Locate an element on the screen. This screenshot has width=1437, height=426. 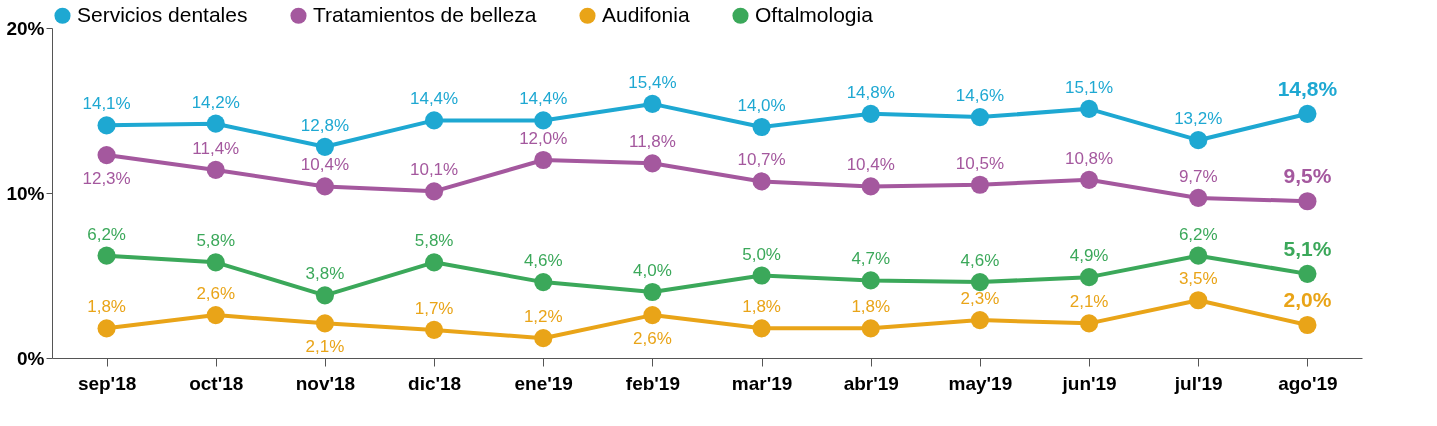
data-label: 14,2% is located at coordinates (215, 102).